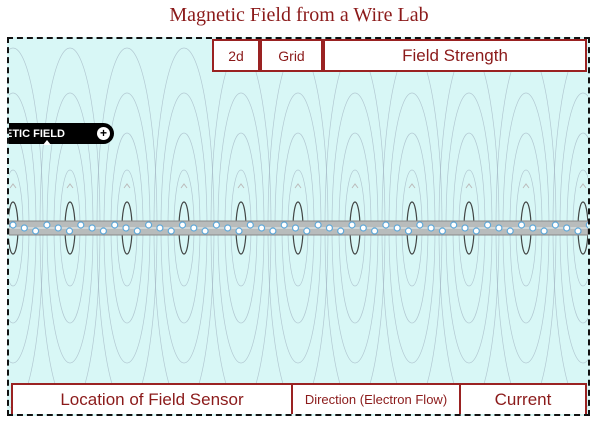 The width and height of the screenshot is (598, 423). I want to click on magnetic-field-tooltip: ETIC FIELD +, so click(60, 134).